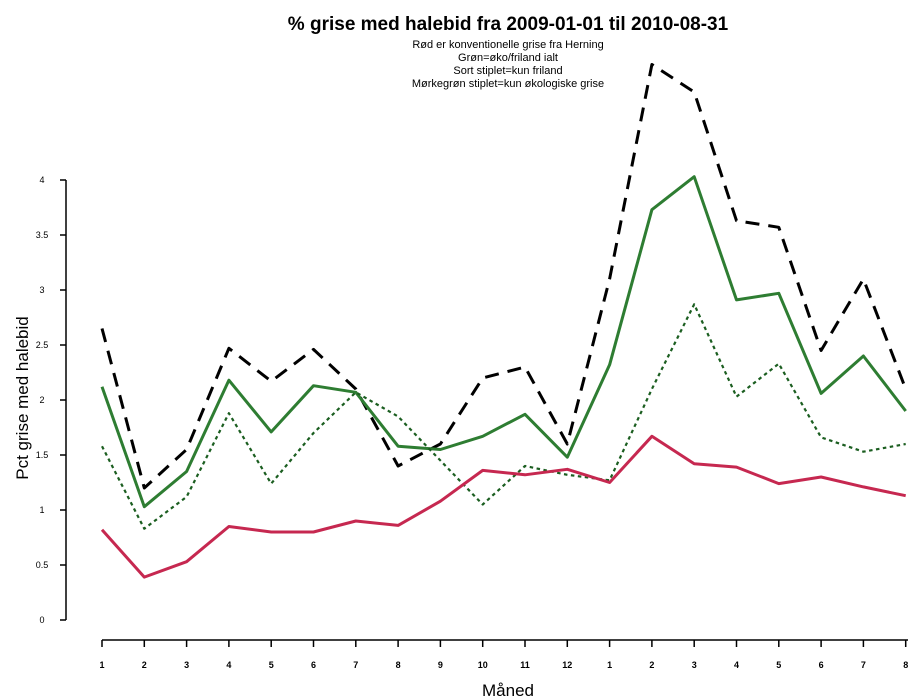 Image resolution: width=908 pixels, height=700 pixels. Describe the element at coordinates (42, 235) in the screenshot. I see `y-tick-label: 3.5` at that location.